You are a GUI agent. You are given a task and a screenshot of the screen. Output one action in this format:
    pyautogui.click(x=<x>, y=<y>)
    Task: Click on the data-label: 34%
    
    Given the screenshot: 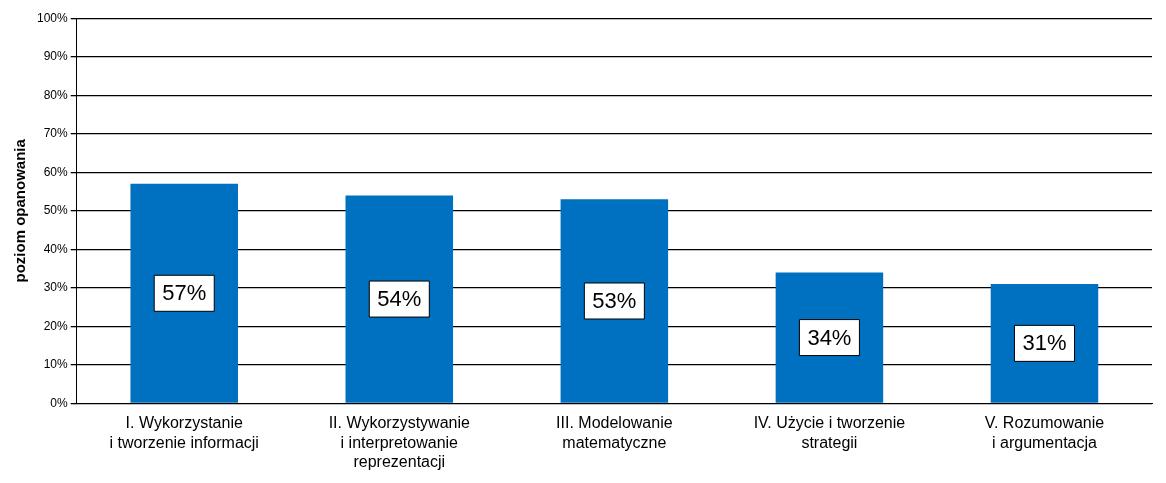 What is the action you would take?
    pyautogui.click(x=829, y=337)
    